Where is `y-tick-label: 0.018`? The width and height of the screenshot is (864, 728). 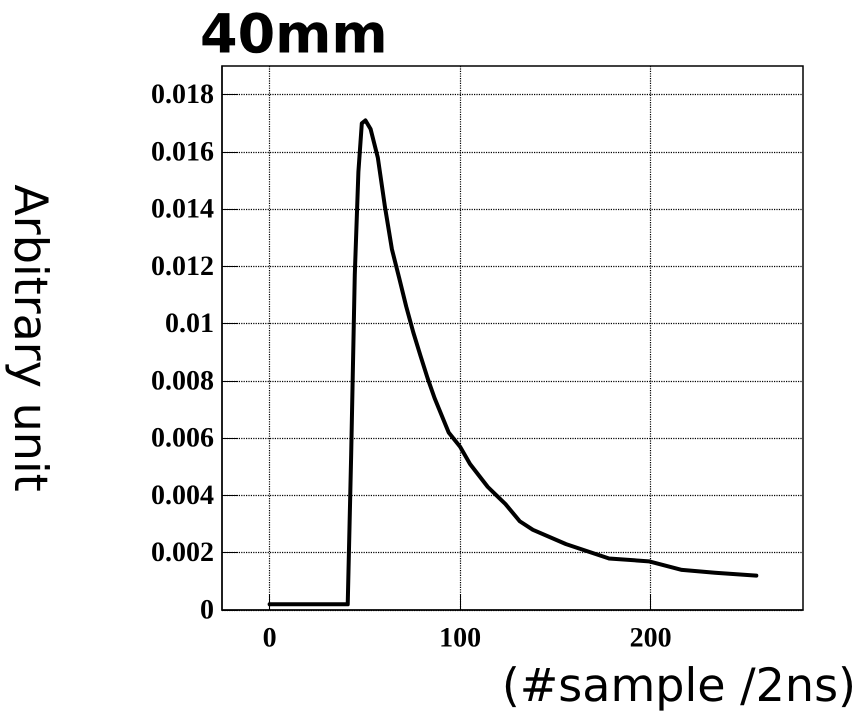 y-tick-label: 0.018 is located at coordinates (182, 94).